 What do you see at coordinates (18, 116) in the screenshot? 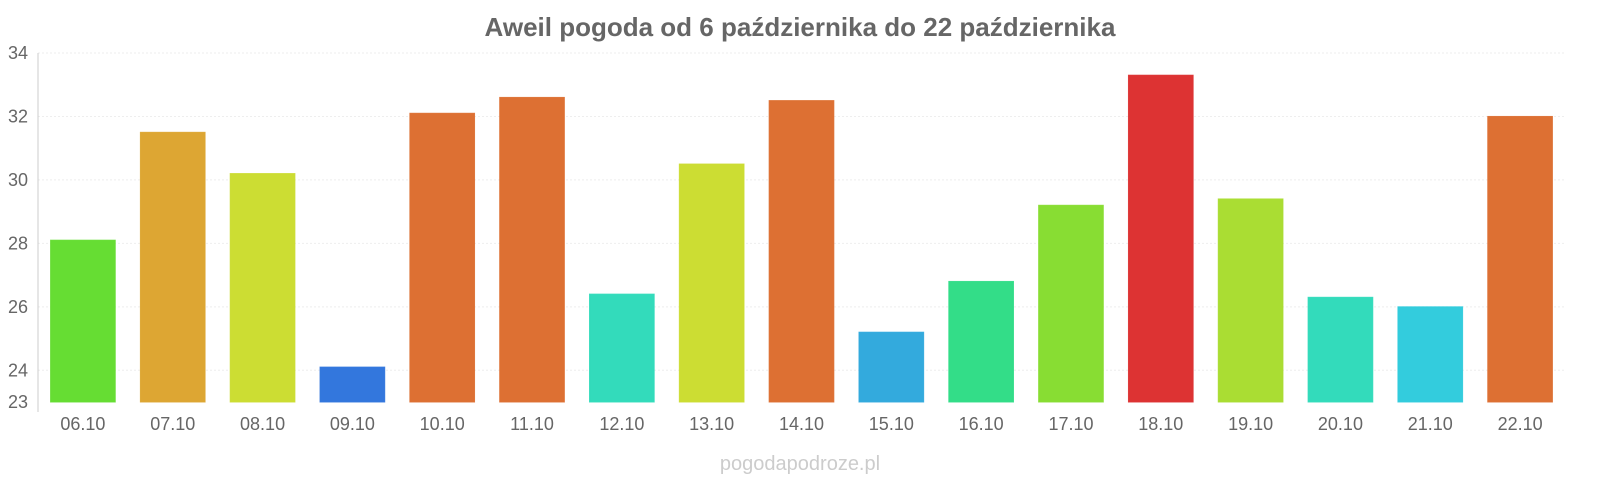
I see `y-tick-label: 32` at bounding box center [18, 116].